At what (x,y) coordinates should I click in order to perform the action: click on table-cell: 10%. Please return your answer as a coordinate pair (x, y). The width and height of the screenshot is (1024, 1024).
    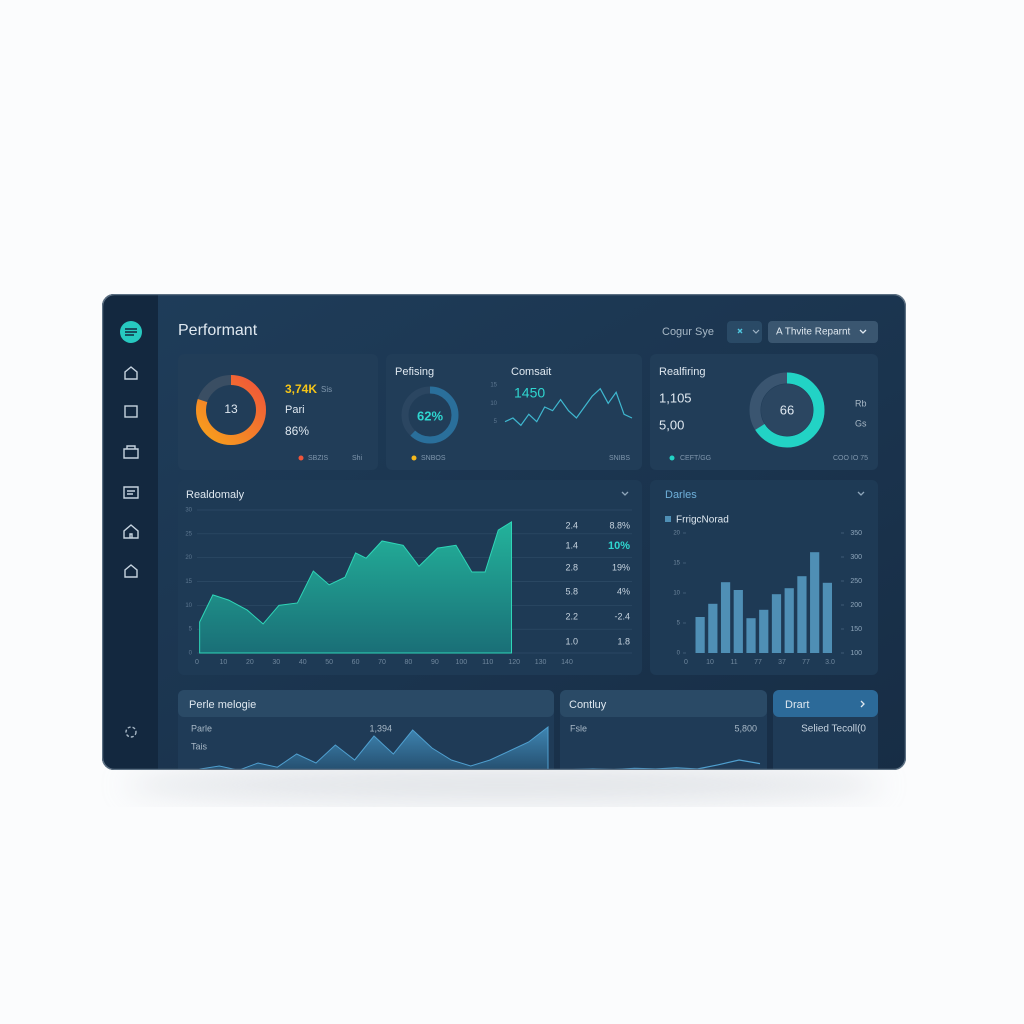
    Looking at the image, I should click on (619, 546).